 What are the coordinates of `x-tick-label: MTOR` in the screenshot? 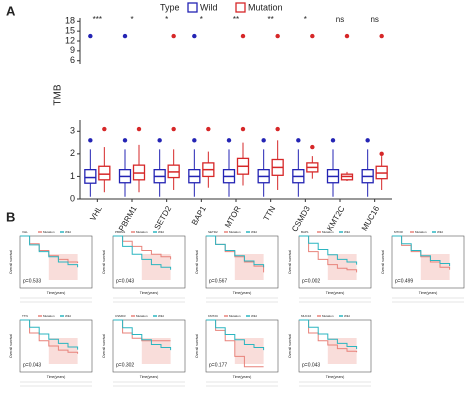 It's located at (233, 216).